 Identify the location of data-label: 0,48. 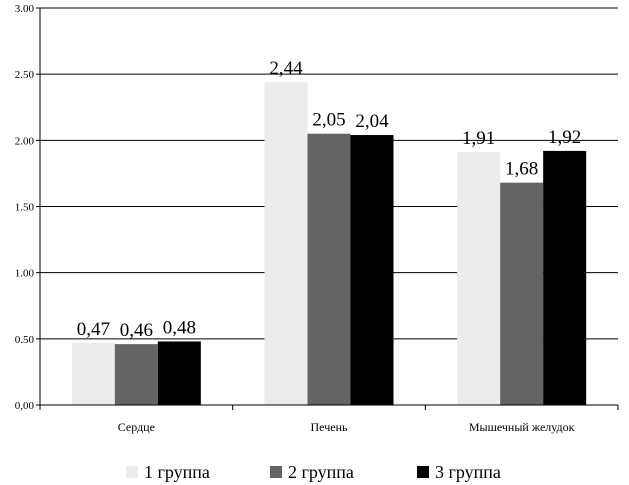
(179, 327).